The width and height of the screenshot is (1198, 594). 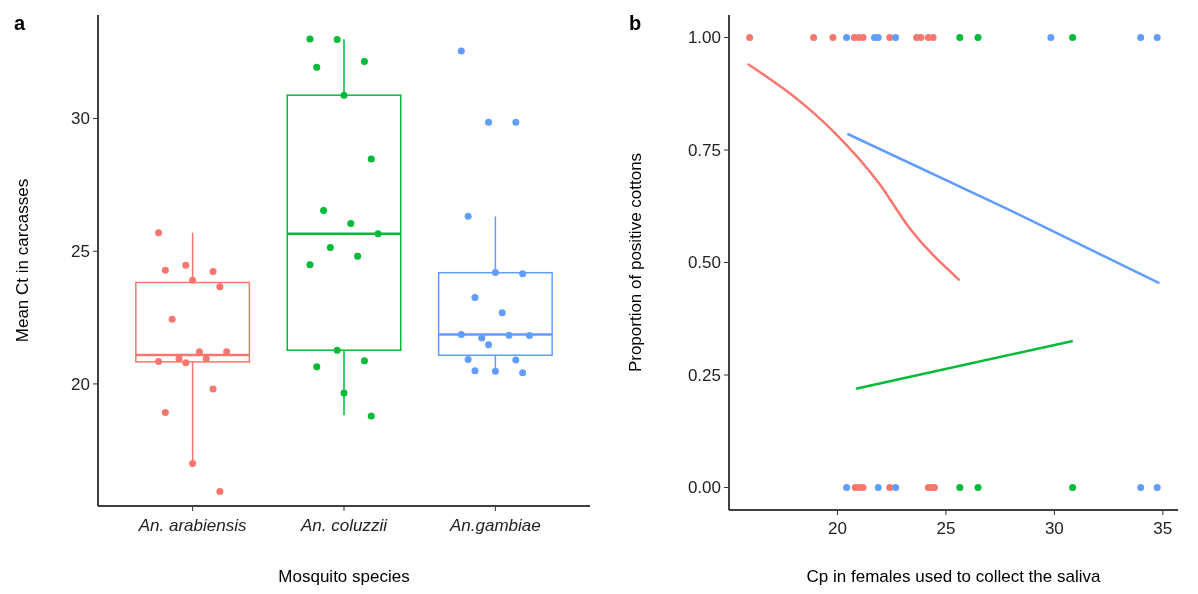 What do you see at coordinates (80, 252) in the screenshot?
I see `y-tick-label: 25` at bounding box center [80, 252].